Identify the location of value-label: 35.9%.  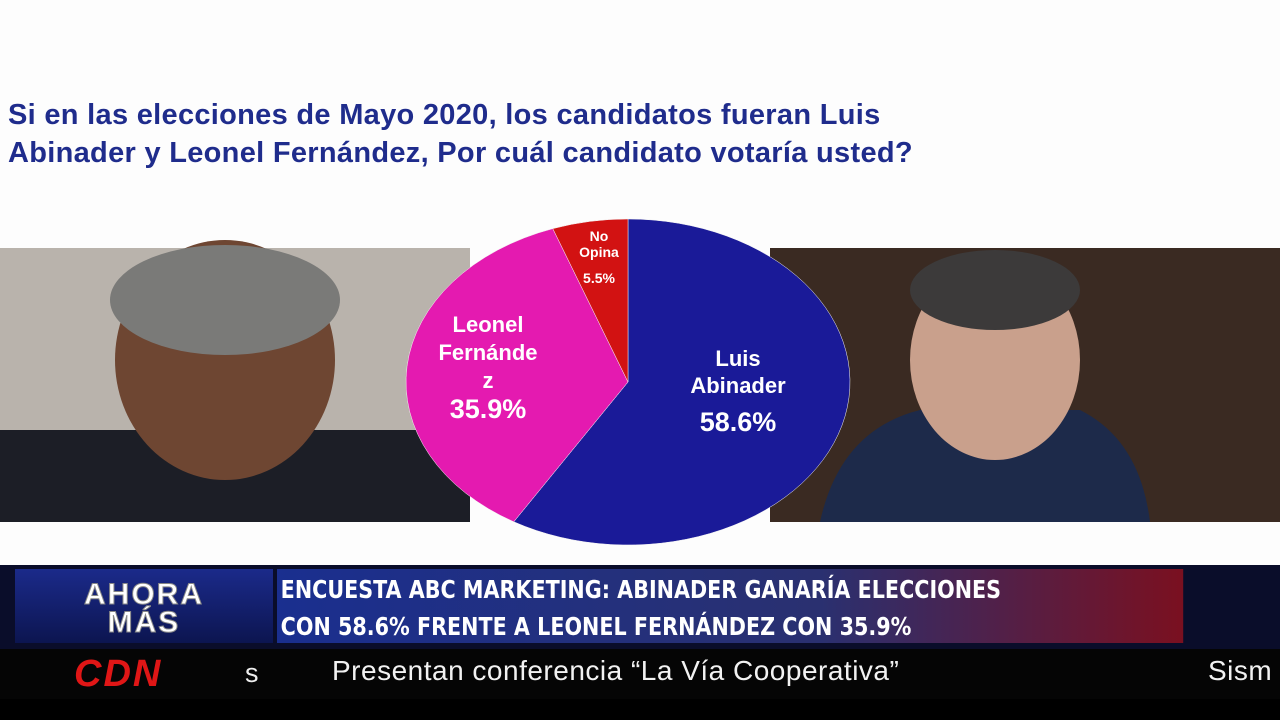
(488, 409).